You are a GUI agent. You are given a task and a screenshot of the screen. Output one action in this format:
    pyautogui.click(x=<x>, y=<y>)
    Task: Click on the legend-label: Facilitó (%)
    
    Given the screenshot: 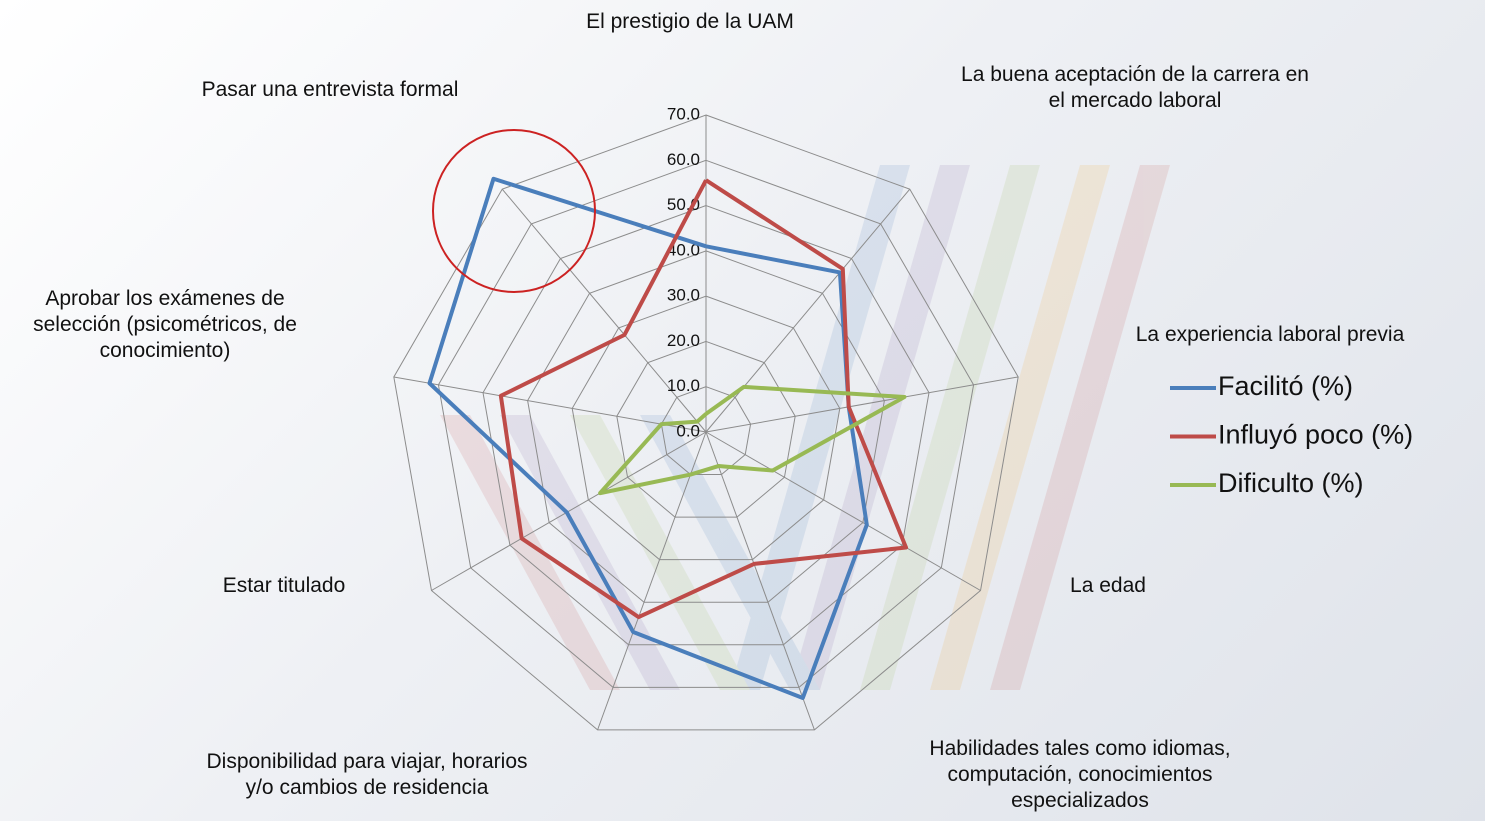 What is the action you would take?
    pyautogui.click(x=1285, y=386)
    